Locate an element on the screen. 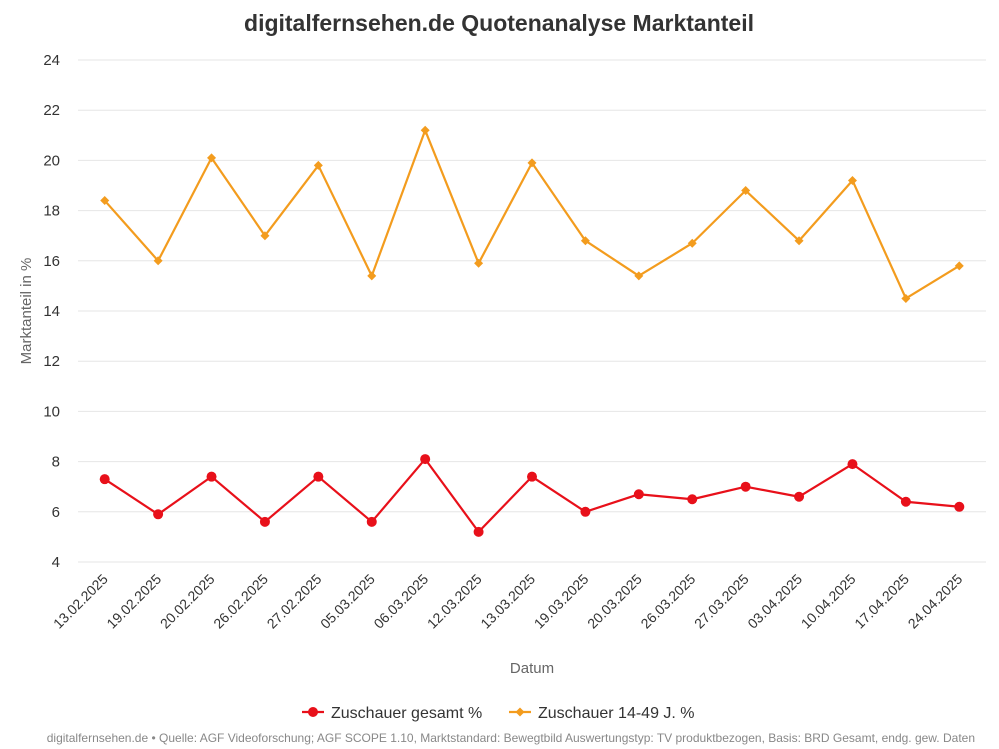 Image resolution: width=999 pixels, height=749 pixels. y-tick-label: 10 is located at coordinates (51, 411).